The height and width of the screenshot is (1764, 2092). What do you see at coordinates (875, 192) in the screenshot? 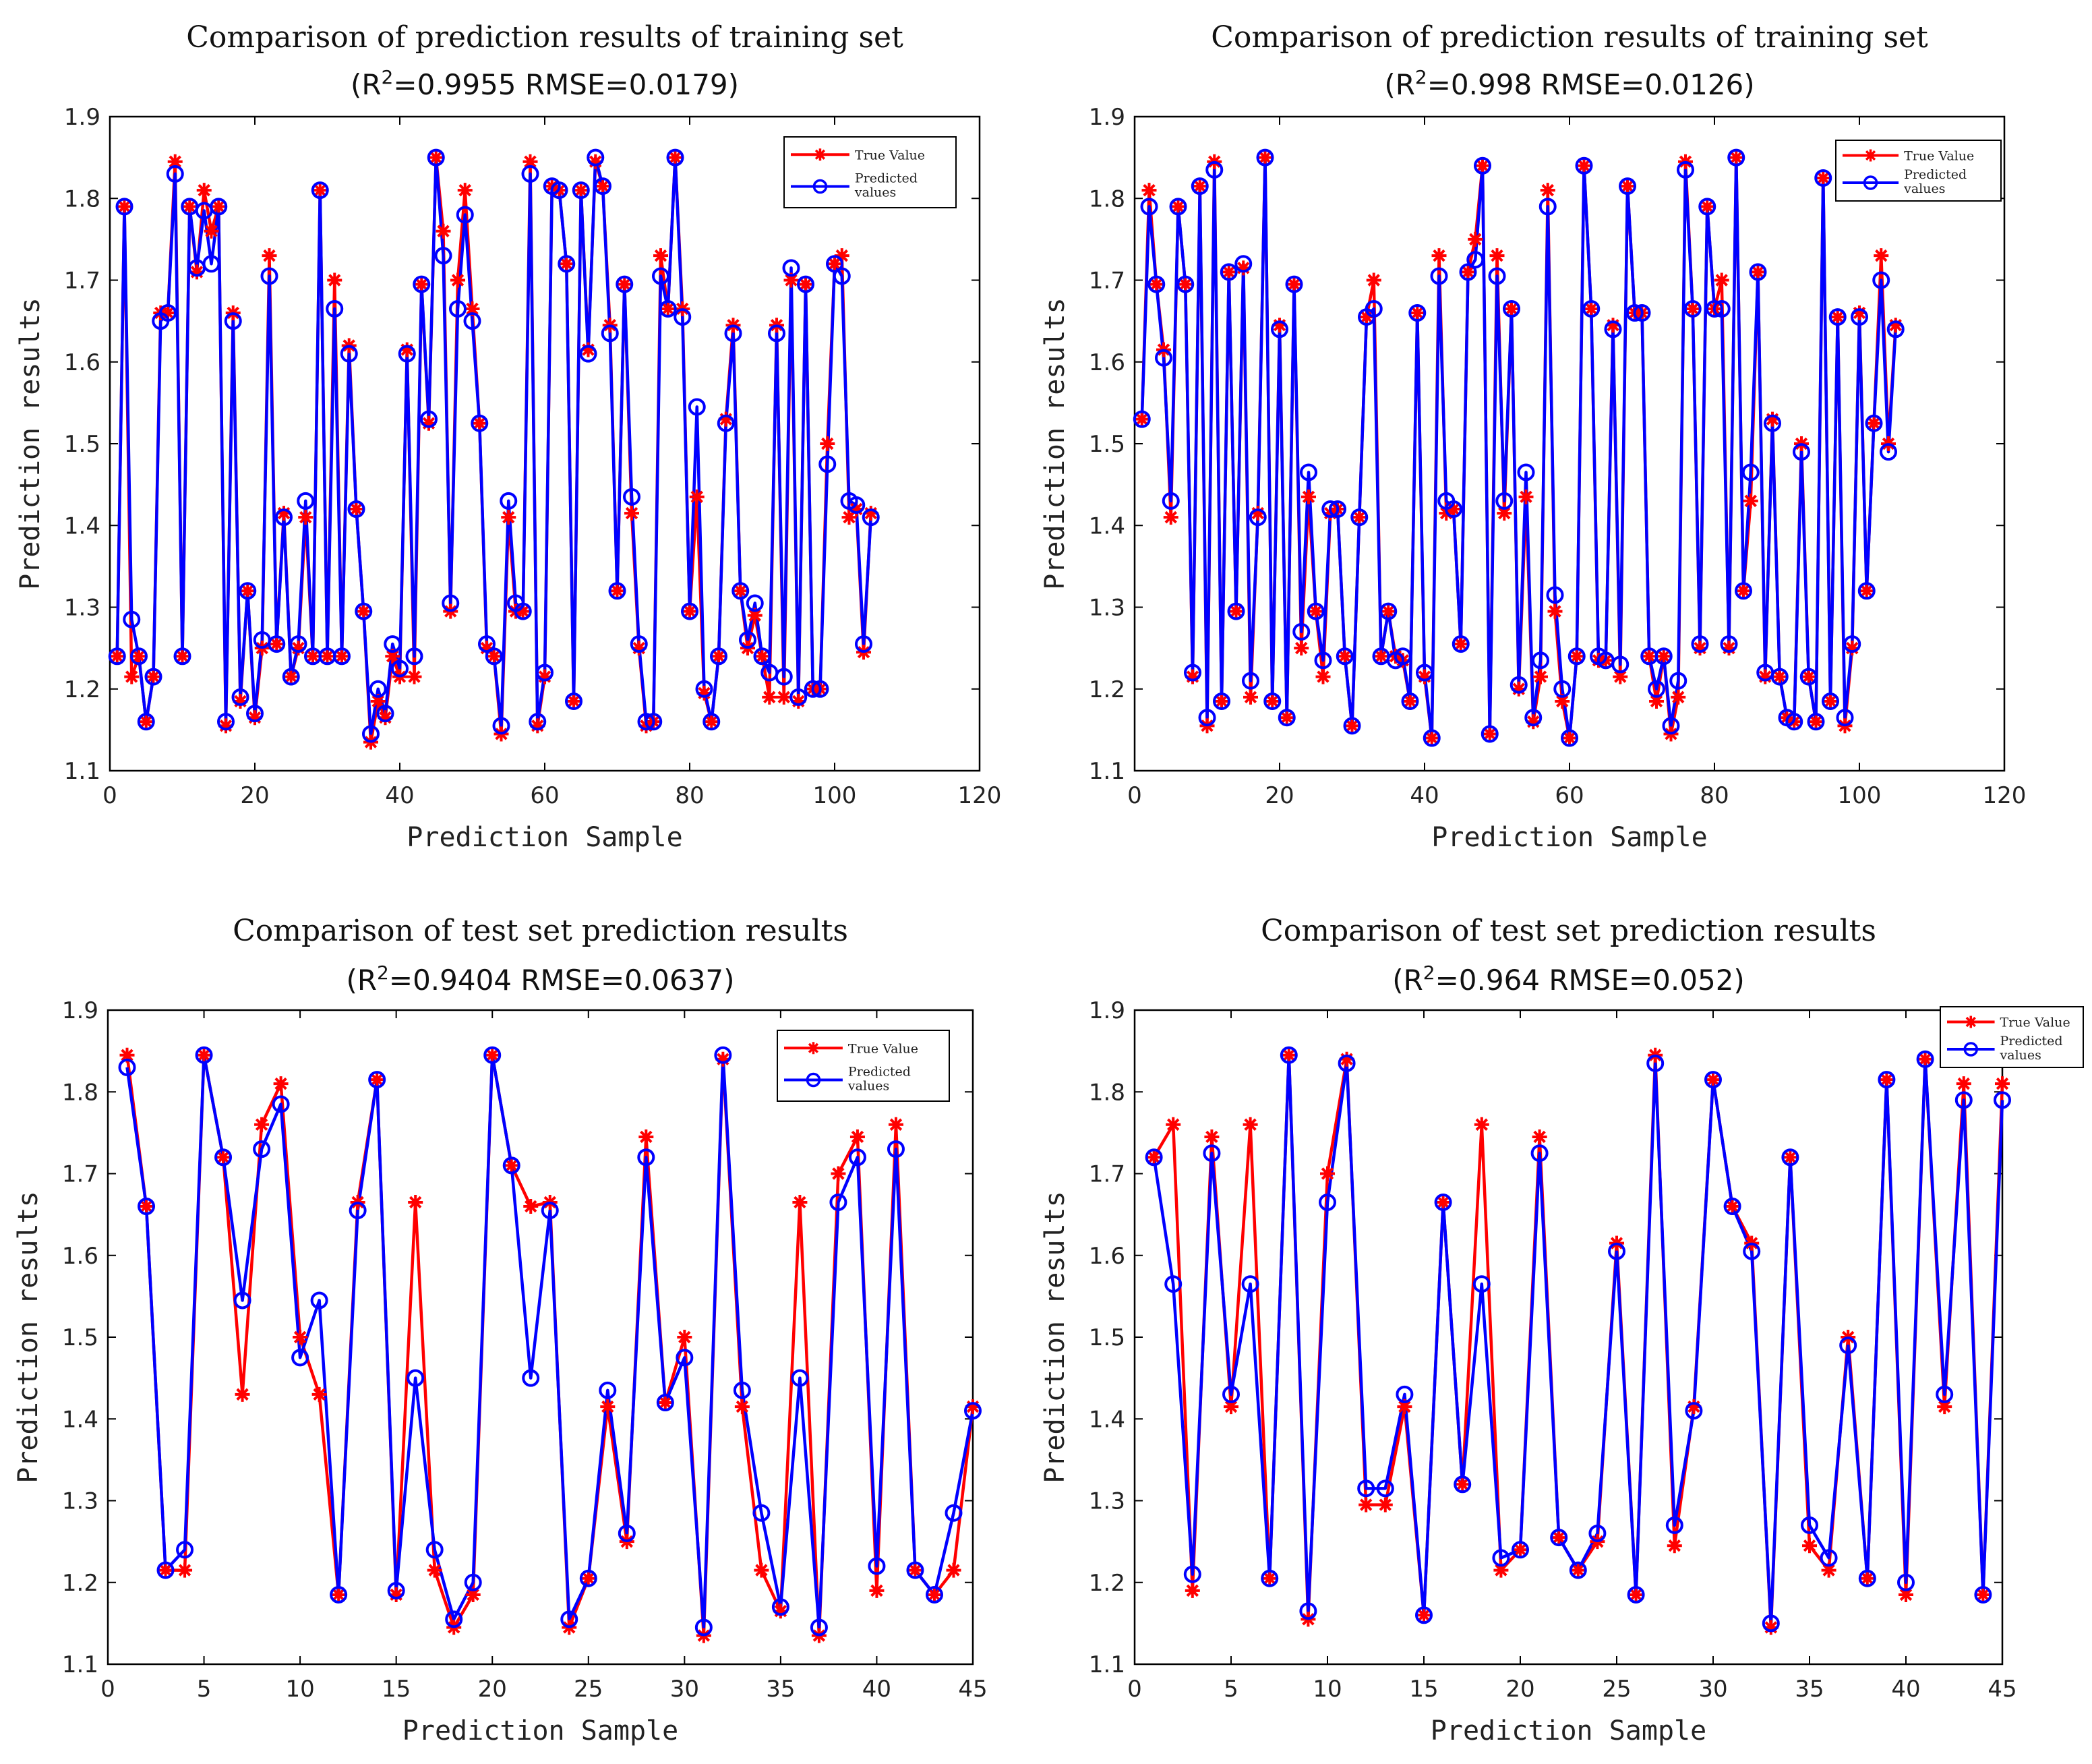
I see `legend-label-line: values` at bounding box center [875, 192].